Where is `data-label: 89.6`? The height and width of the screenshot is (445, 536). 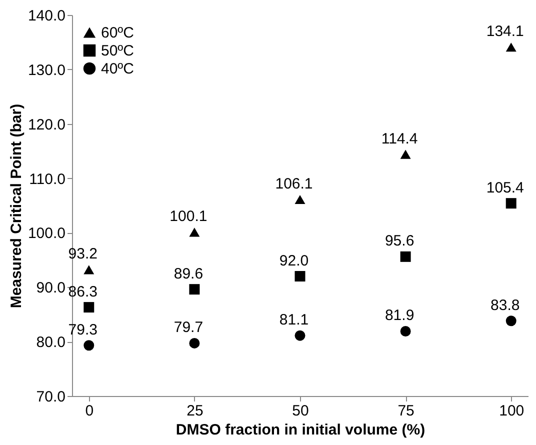
data-label: 89.6 is located at coordinates (189, 273).